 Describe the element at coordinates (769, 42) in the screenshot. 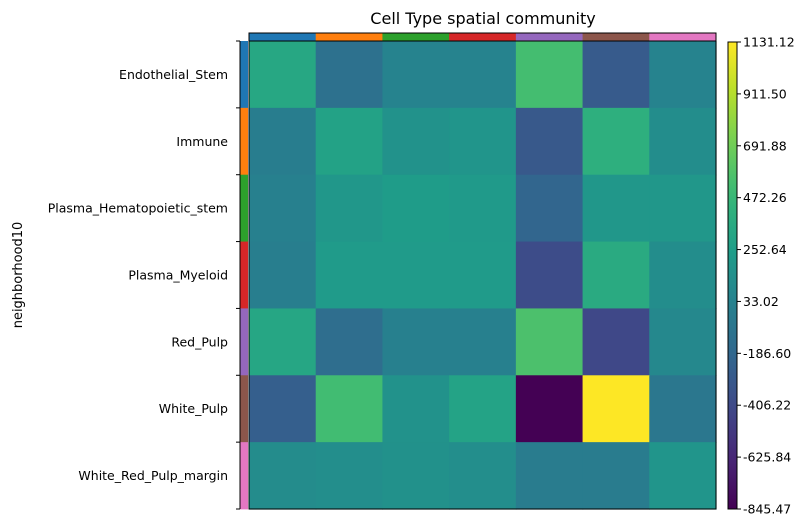

I see `colorbar-tick-label: 1131.12` at that location.